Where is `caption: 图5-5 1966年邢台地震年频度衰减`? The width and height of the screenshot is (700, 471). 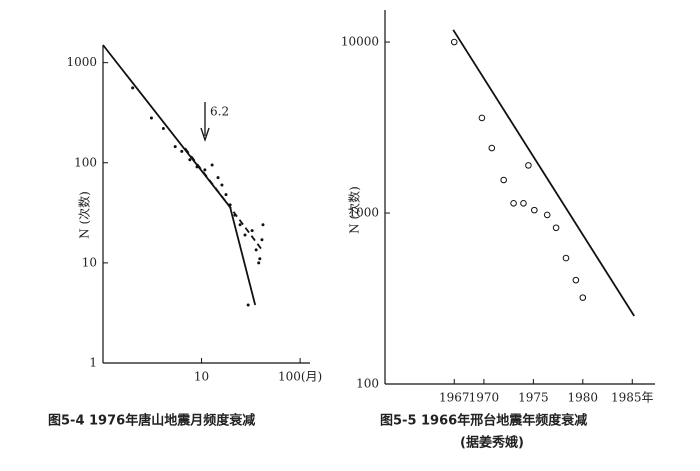 caption: 图5-5 1966年邢台地震年频度衰减 is located at coordinates (483, 421).